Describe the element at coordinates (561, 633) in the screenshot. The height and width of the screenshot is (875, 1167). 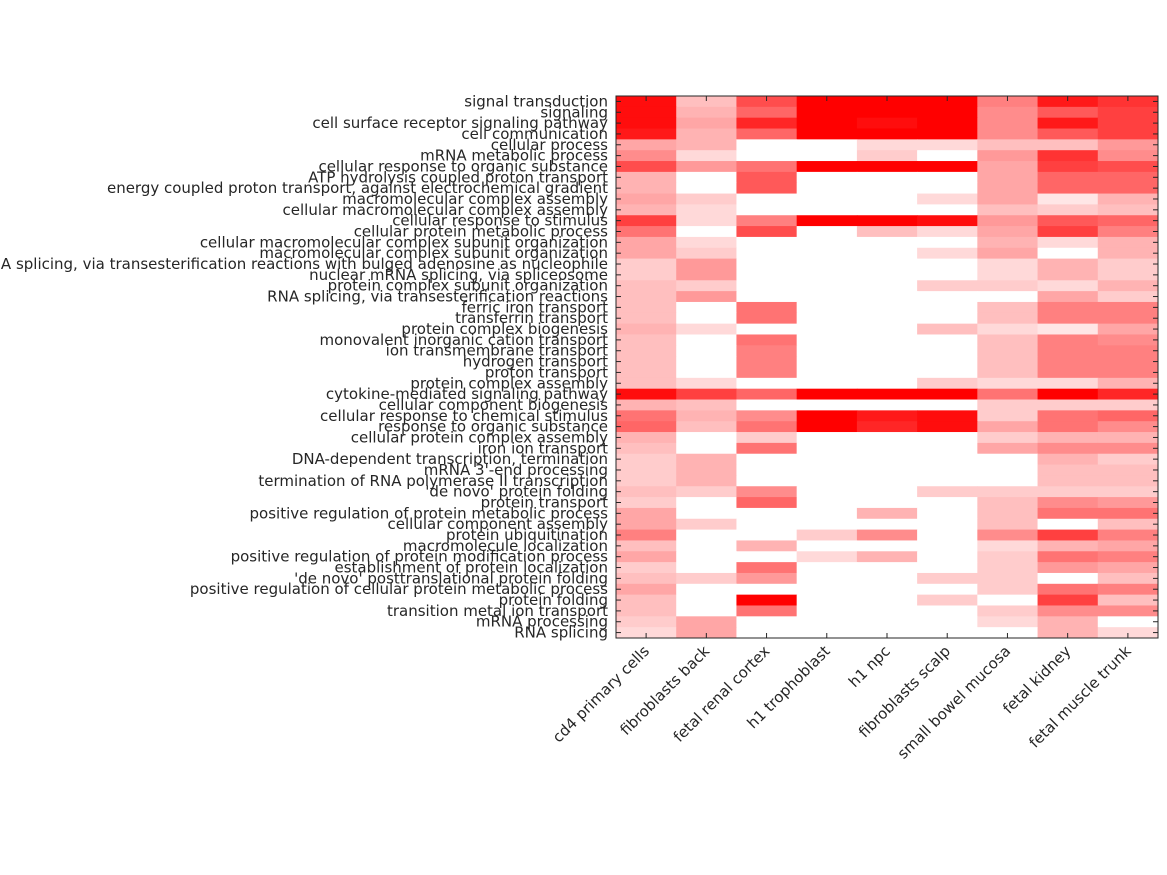
I see `row-label: RNA splicing` at that location.